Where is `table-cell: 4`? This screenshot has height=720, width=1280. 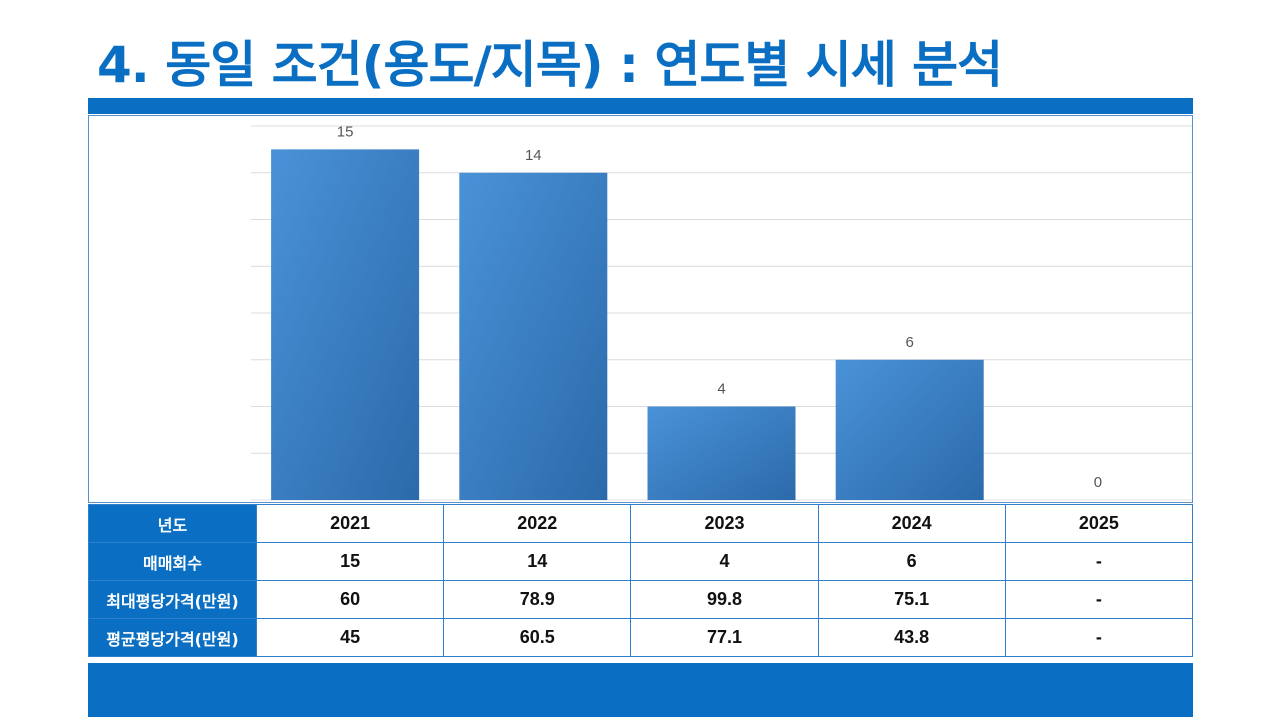 table-cell: 4 is located at coordinates (724, 561).